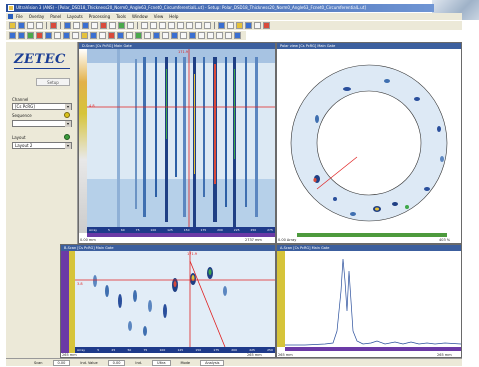  I want to click on menu-help: Help, so click(174, 16).